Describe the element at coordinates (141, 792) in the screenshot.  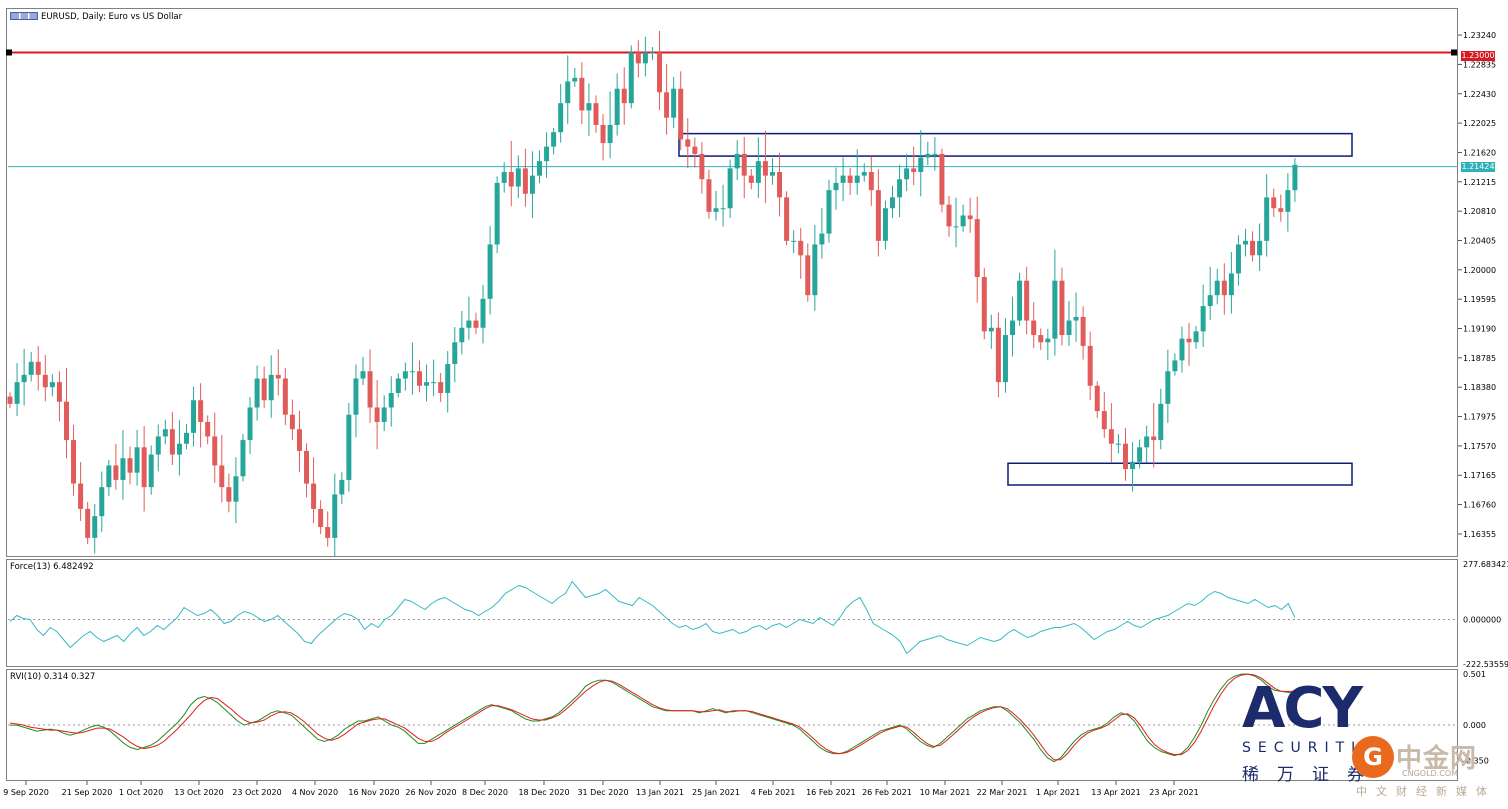
I see `date-tick-label: 1 Oct 2020` at that location.